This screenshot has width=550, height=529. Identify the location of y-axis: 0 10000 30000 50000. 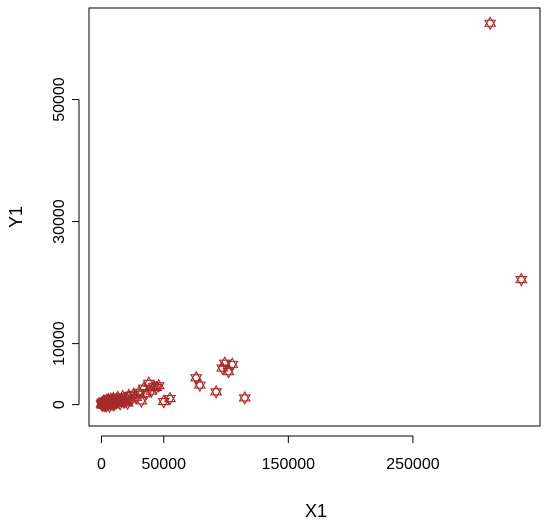
(65, 243).